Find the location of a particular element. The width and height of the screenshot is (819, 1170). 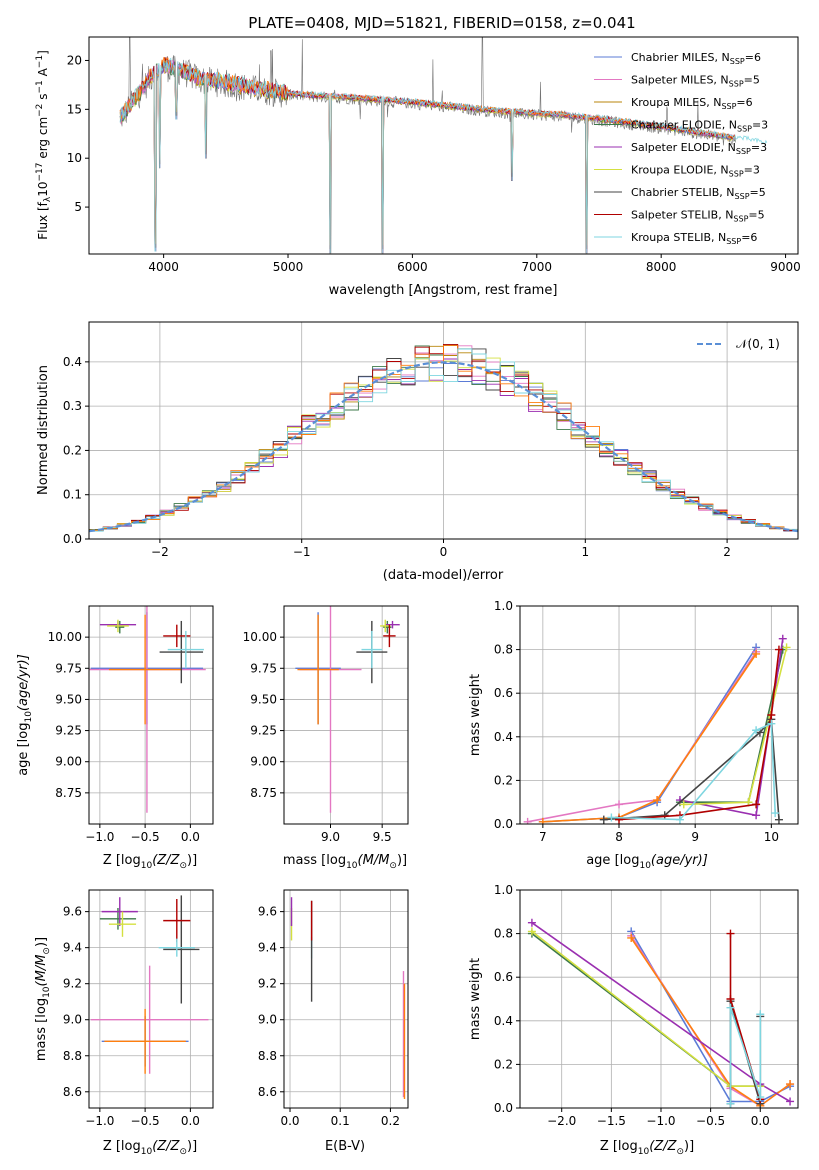

z-mass-xlabel: Z [log10(Z/Z⊙)] is located at coordinates (150, 1148).